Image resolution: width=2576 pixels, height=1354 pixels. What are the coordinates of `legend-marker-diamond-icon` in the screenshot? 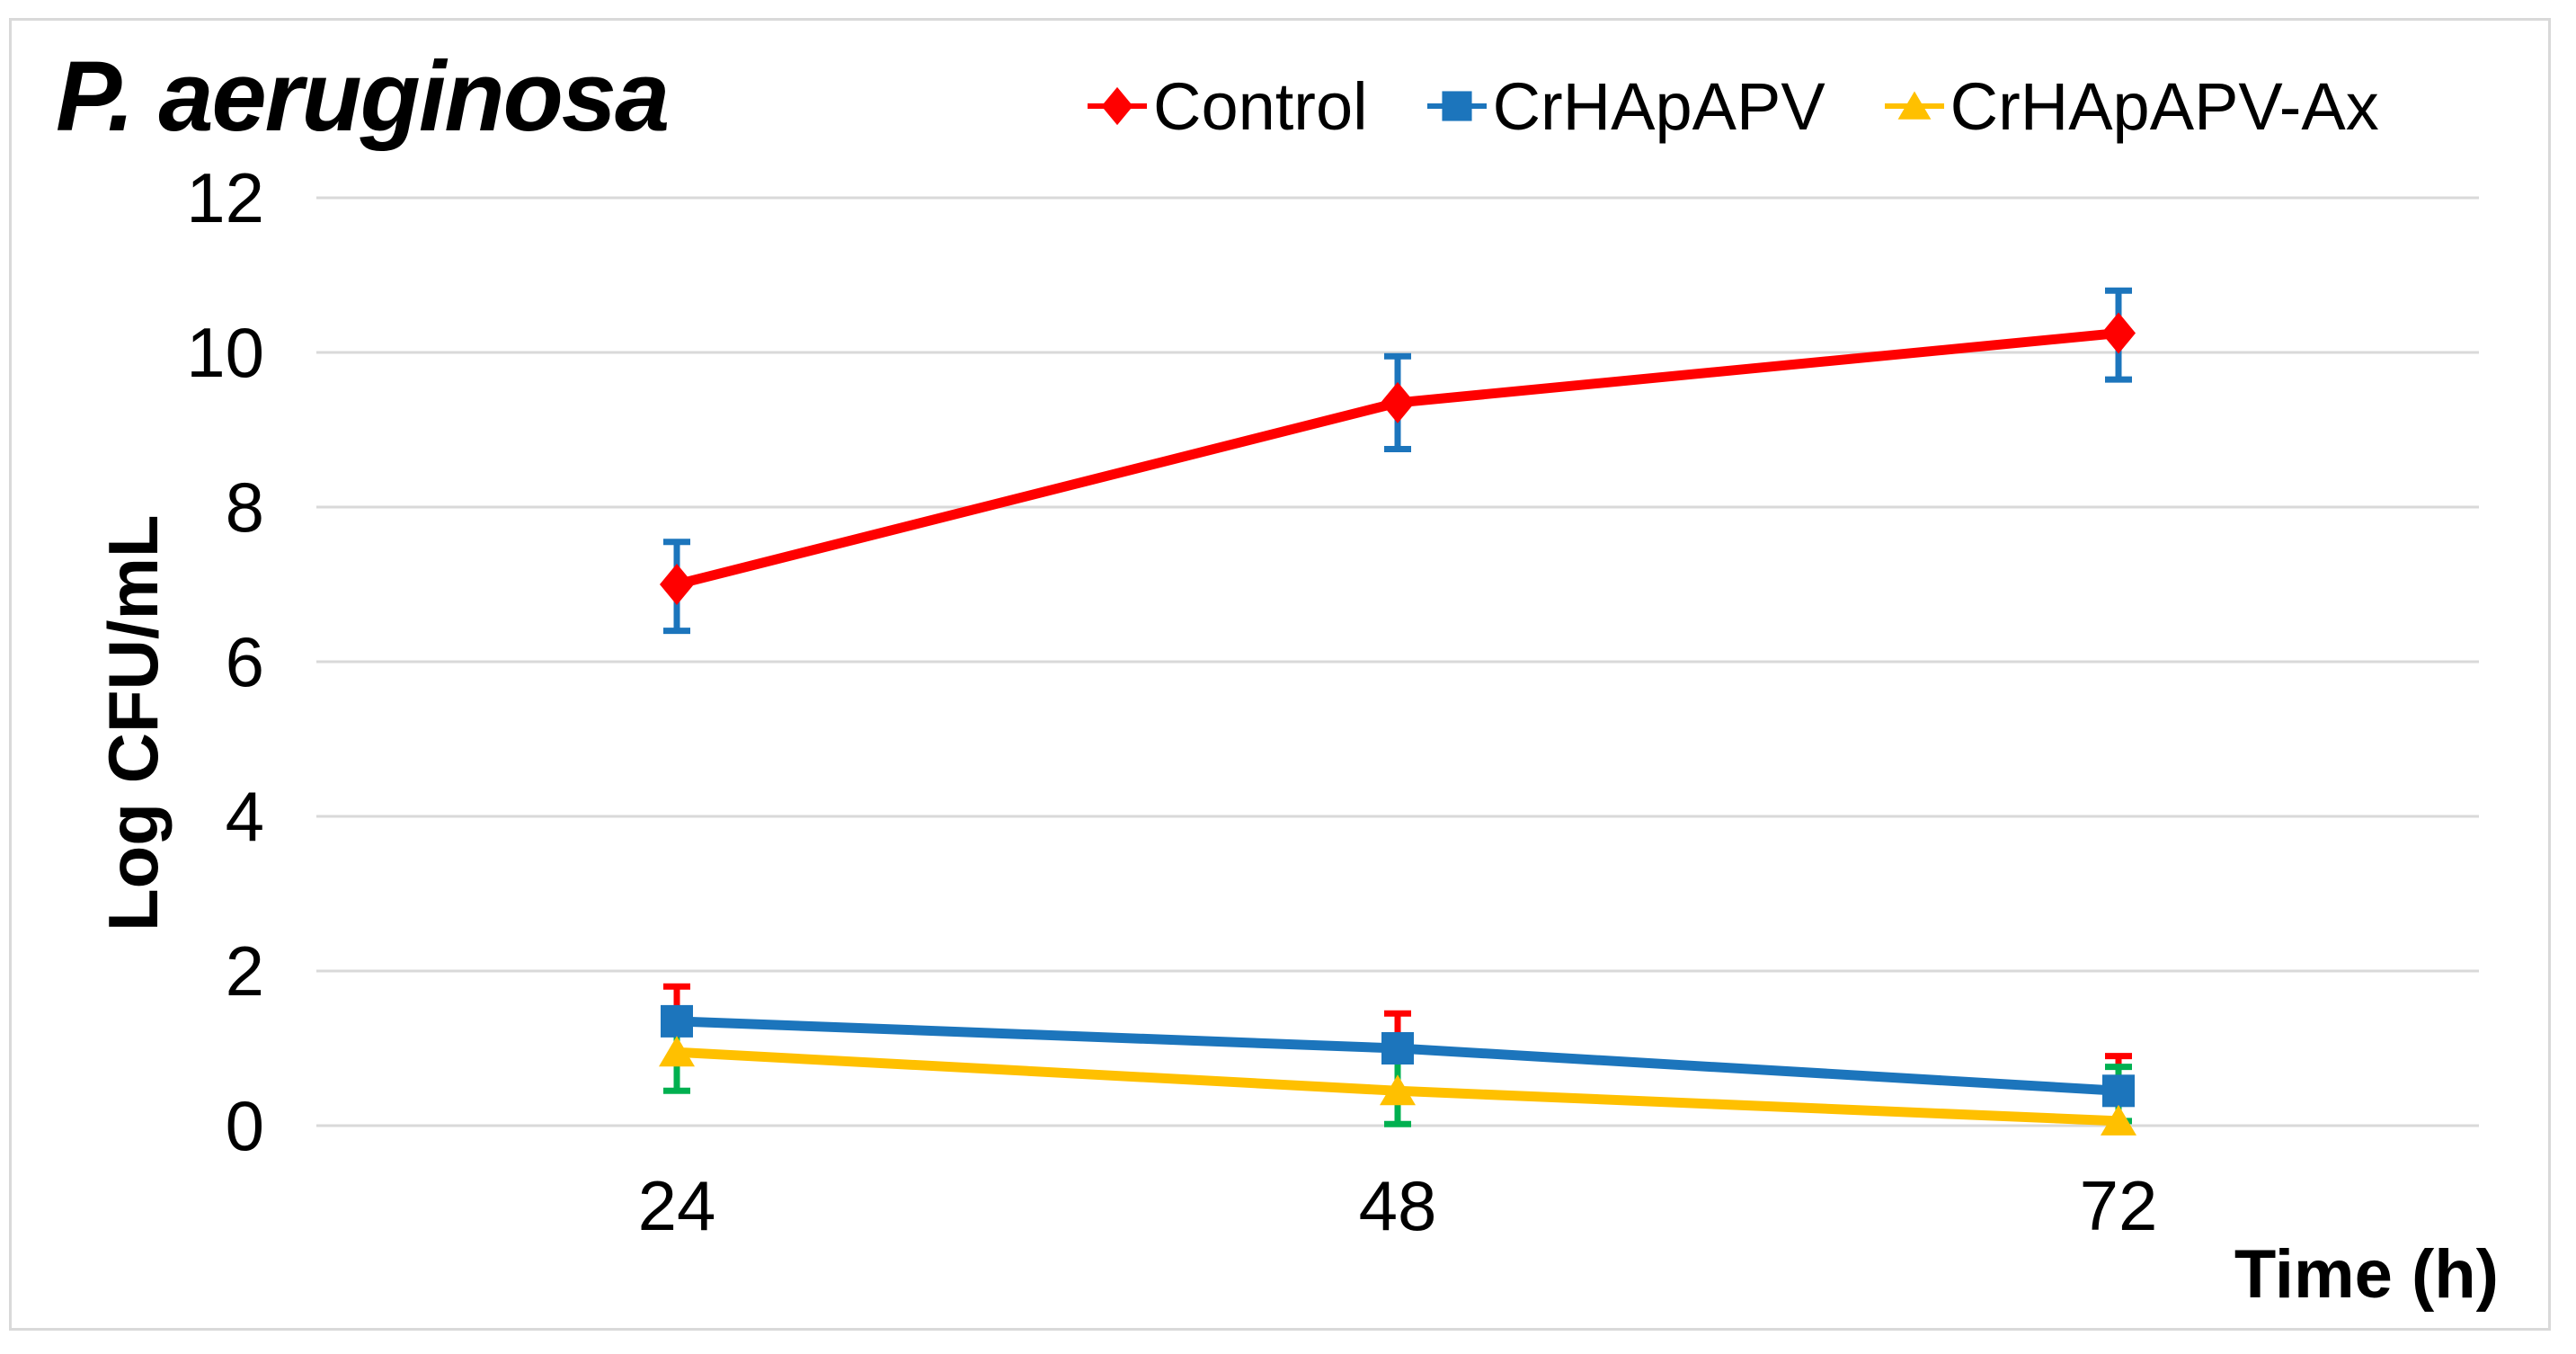 It's located at (1117, 106).